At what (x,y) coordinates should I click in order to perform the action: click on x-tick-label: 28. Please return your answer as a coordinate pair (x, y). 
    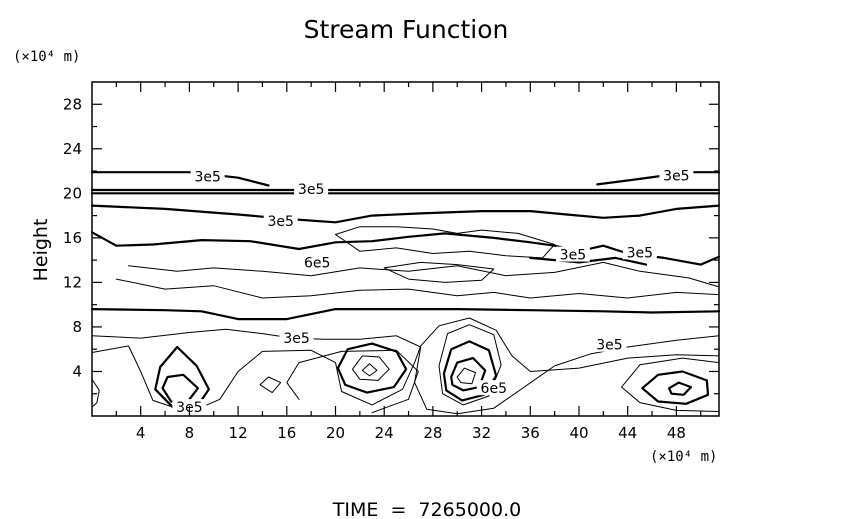
    Looking at the image, I should click on (432, 433).